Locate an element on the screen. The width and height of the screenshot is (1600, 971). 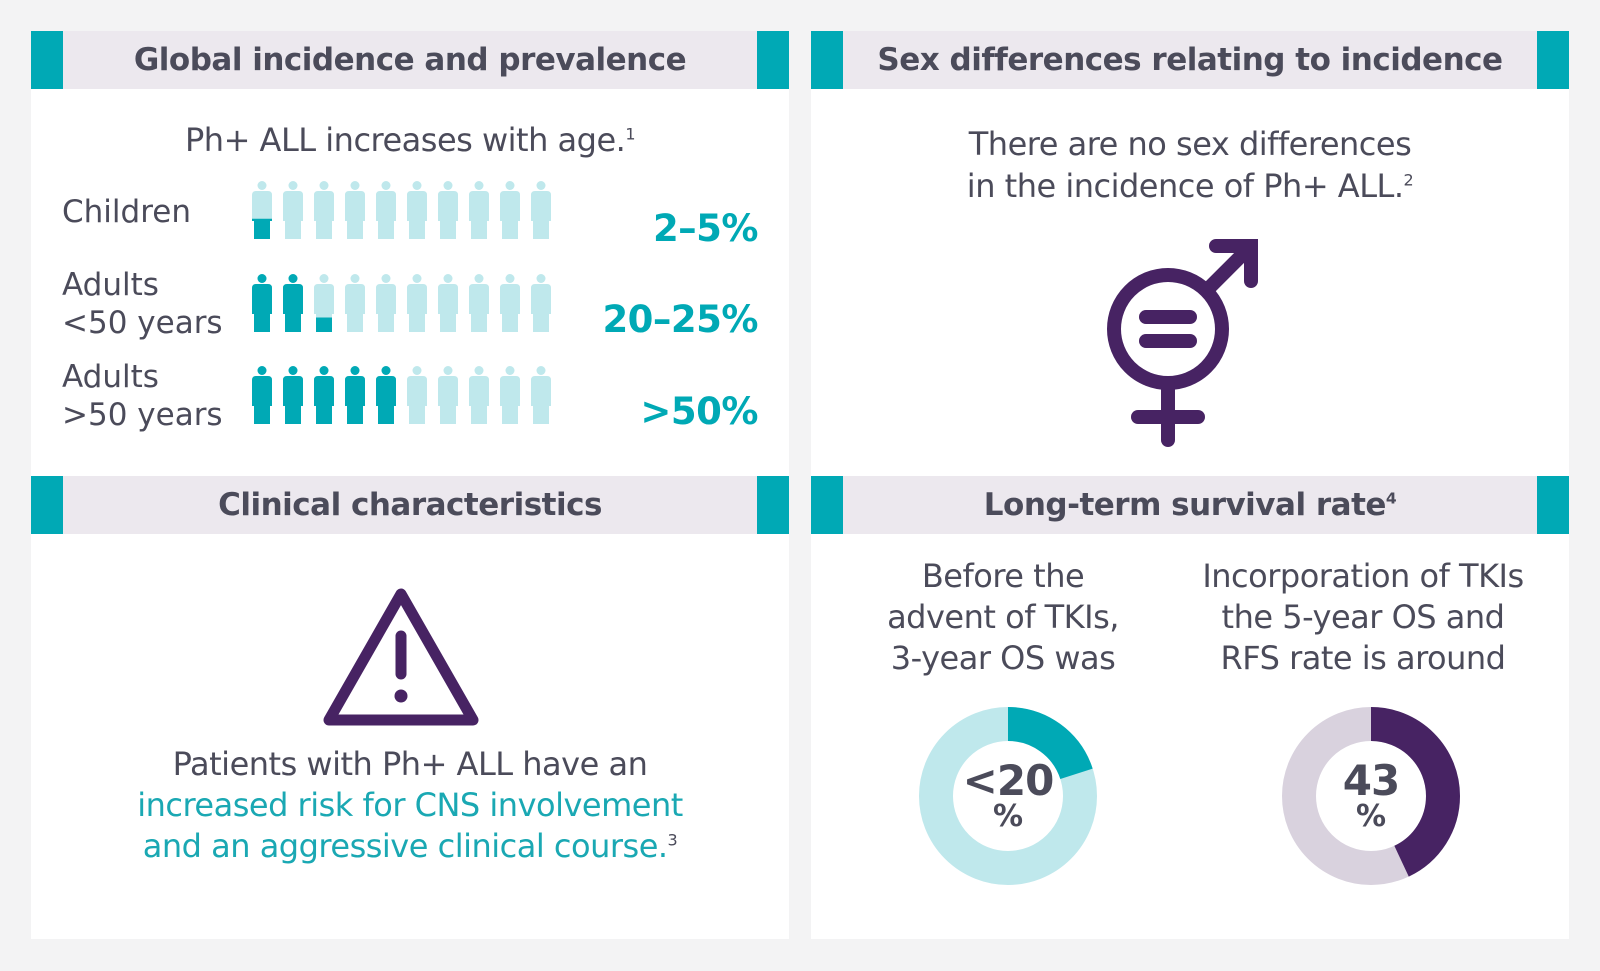
sex-title: Sex differences relating to incidence is located at coordinates (1190, 60).